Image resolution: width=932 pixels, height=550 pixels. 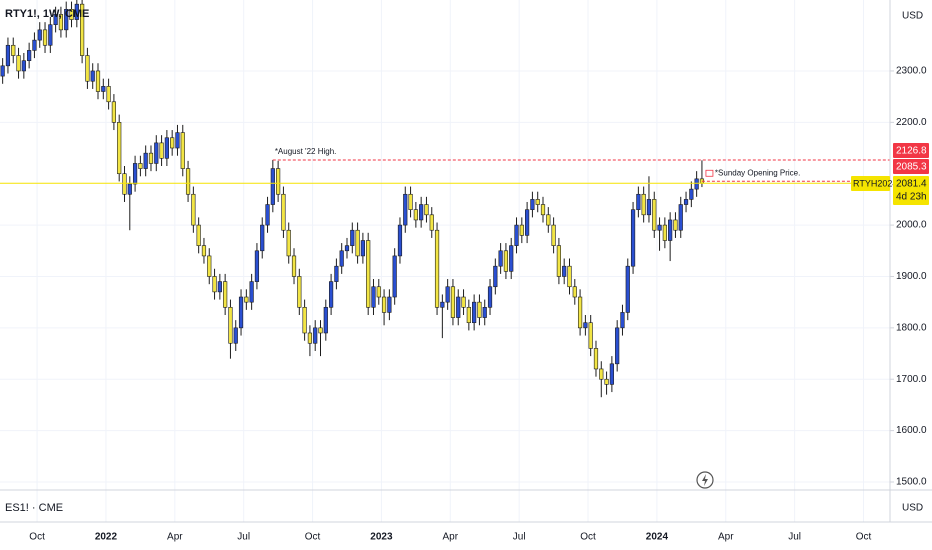 What do you see at coordinates (912, 16) in the screenshot?
I see `currency-label: USD` at bounding box center [912, 16].